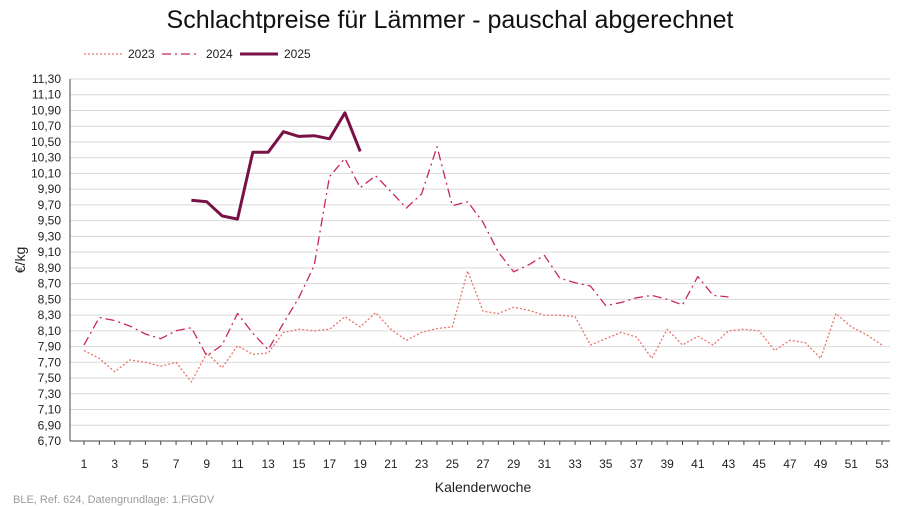  I want to click on series-line-2025, so click(276, 166).